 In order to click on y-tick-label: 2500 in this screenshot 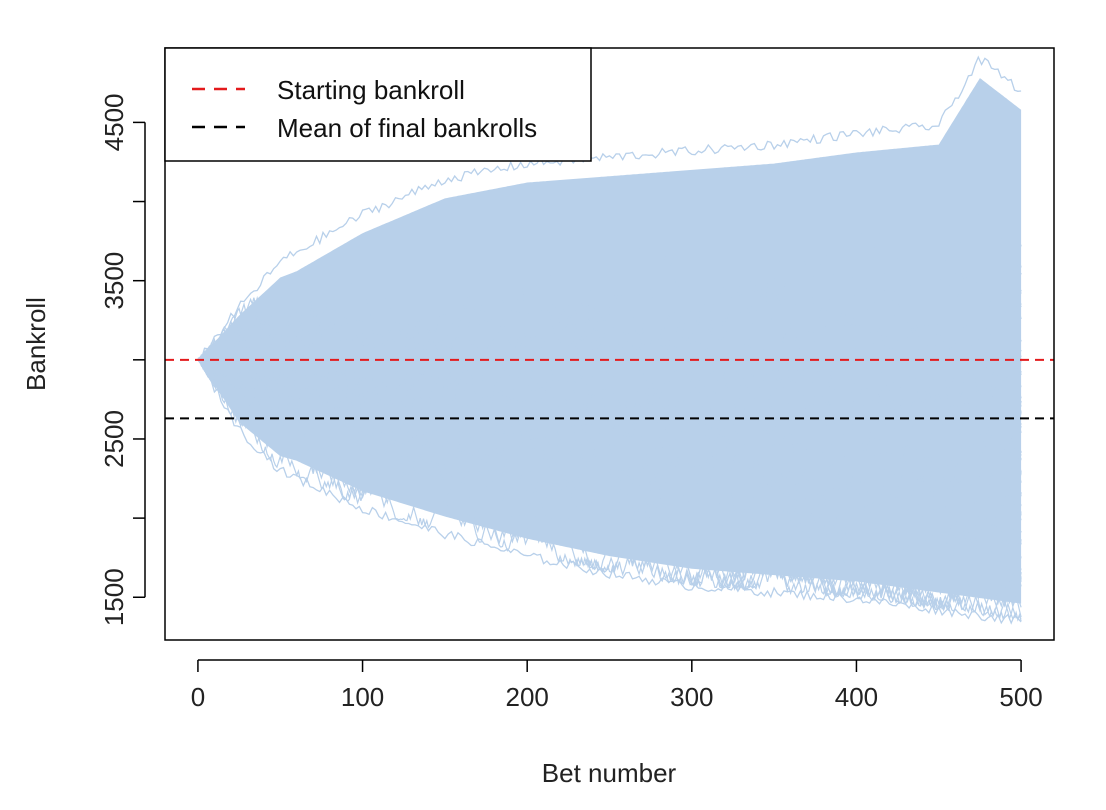, I will do `click(114, 439)`.